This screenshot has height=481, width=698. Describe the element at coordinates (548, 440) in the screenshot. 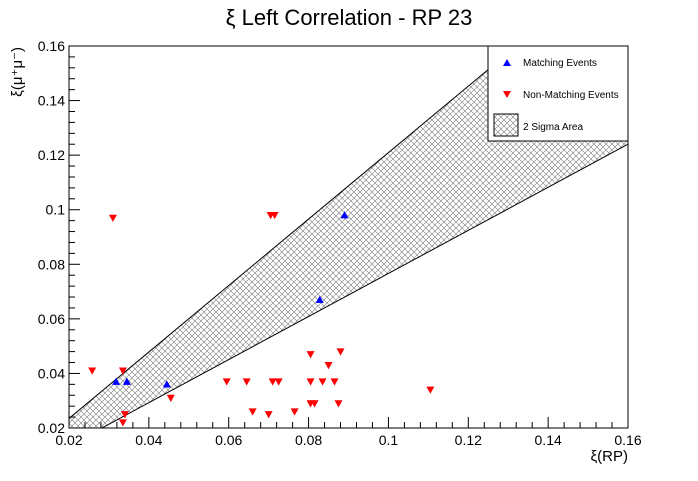

I see `x-tick-label-6: 0.14` at that location.